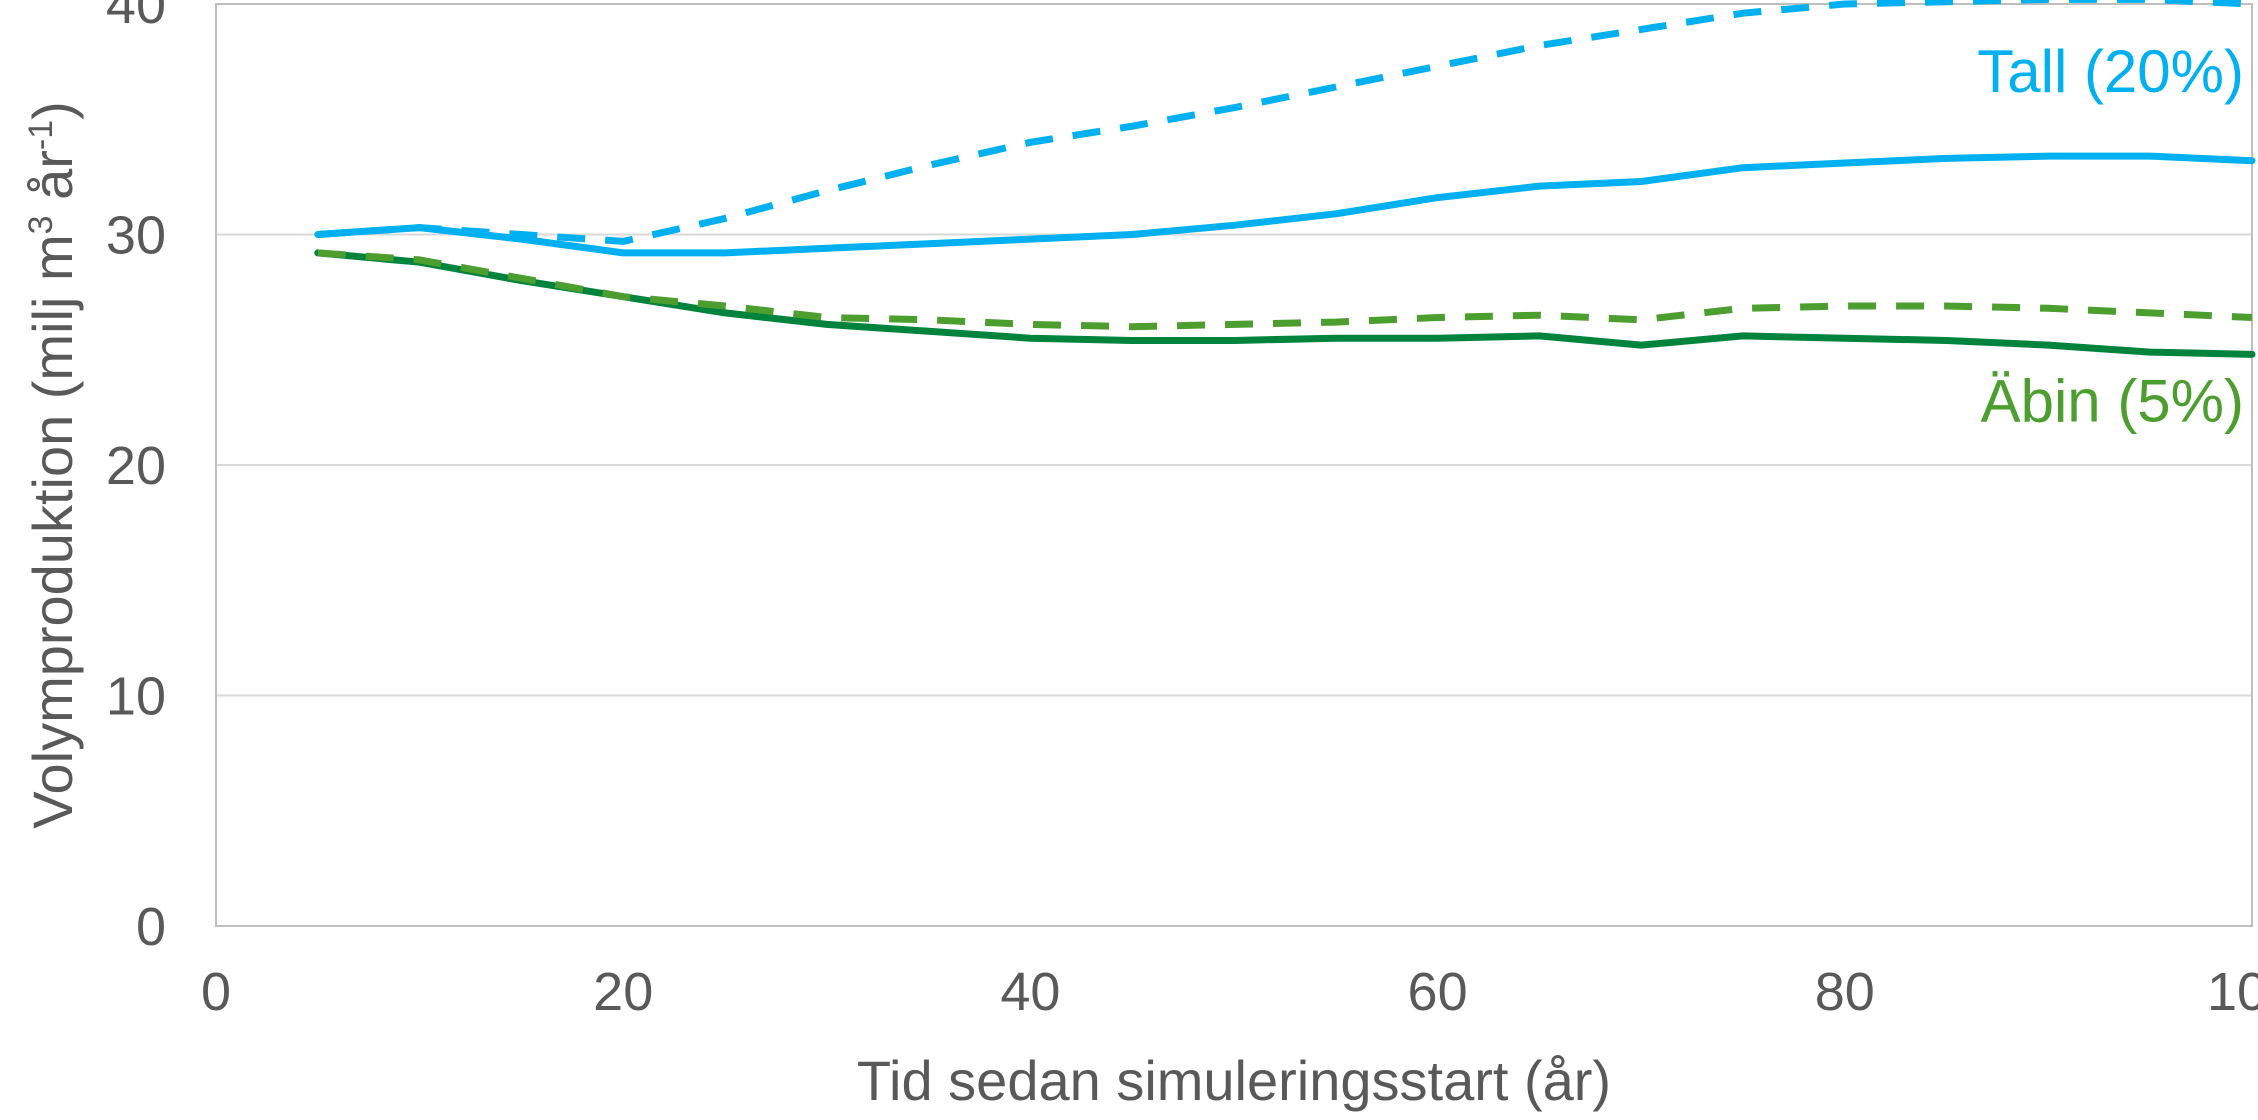  What do you see at coordinates (136, 236) in the screenshot?
I see `y-tick-label: 30` at bounding box center [136, 236].